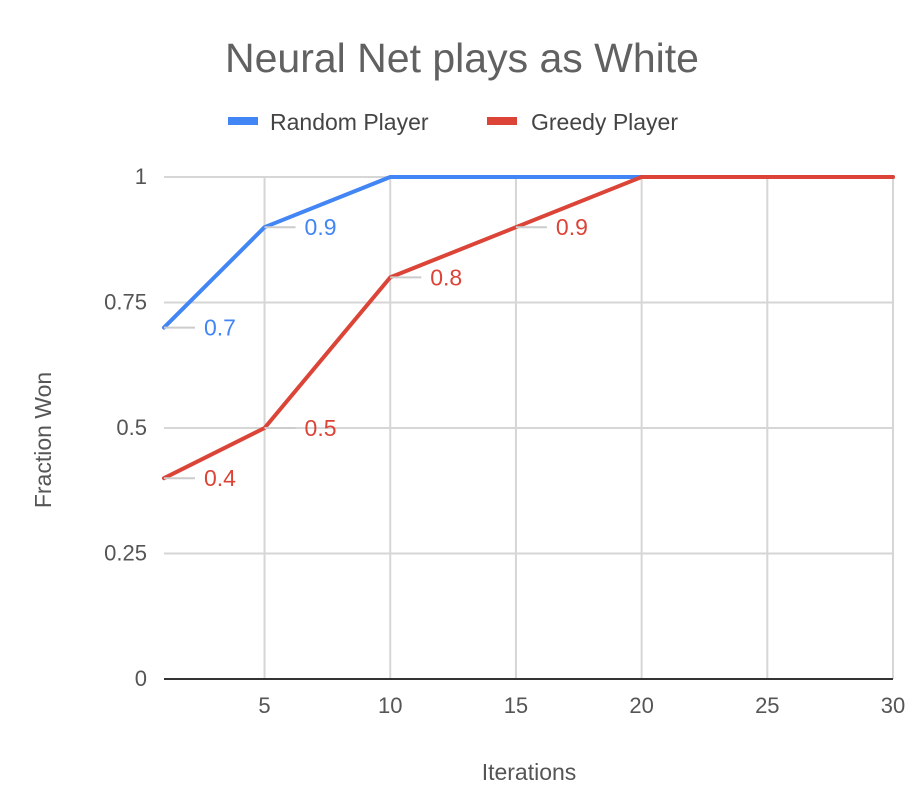  Describe the element at coordinates (125, 302) in the screenshot. I see `y-tick-label-3: 0.75` at that location.